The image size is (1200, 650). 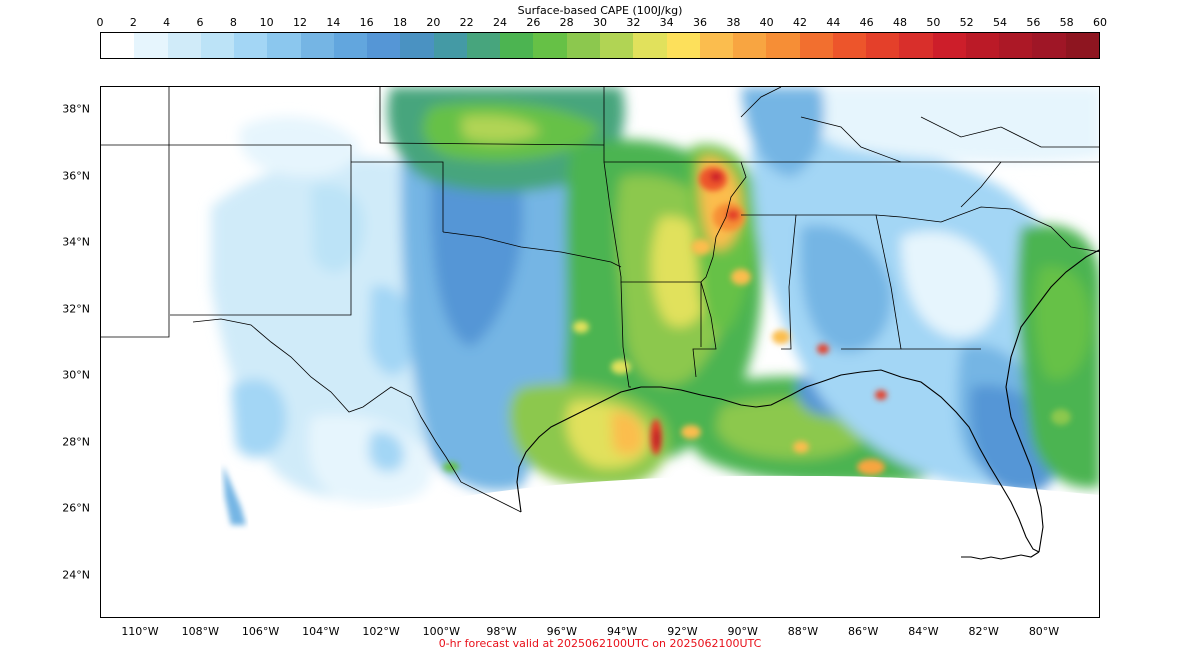 I want to click on longitude-label: 110°W, so click(x=140, y=631).